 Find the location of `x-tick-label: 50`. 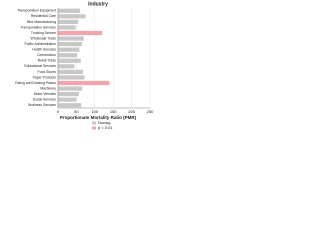

x-tick-label: 50 is located at coordinates (76, 111).